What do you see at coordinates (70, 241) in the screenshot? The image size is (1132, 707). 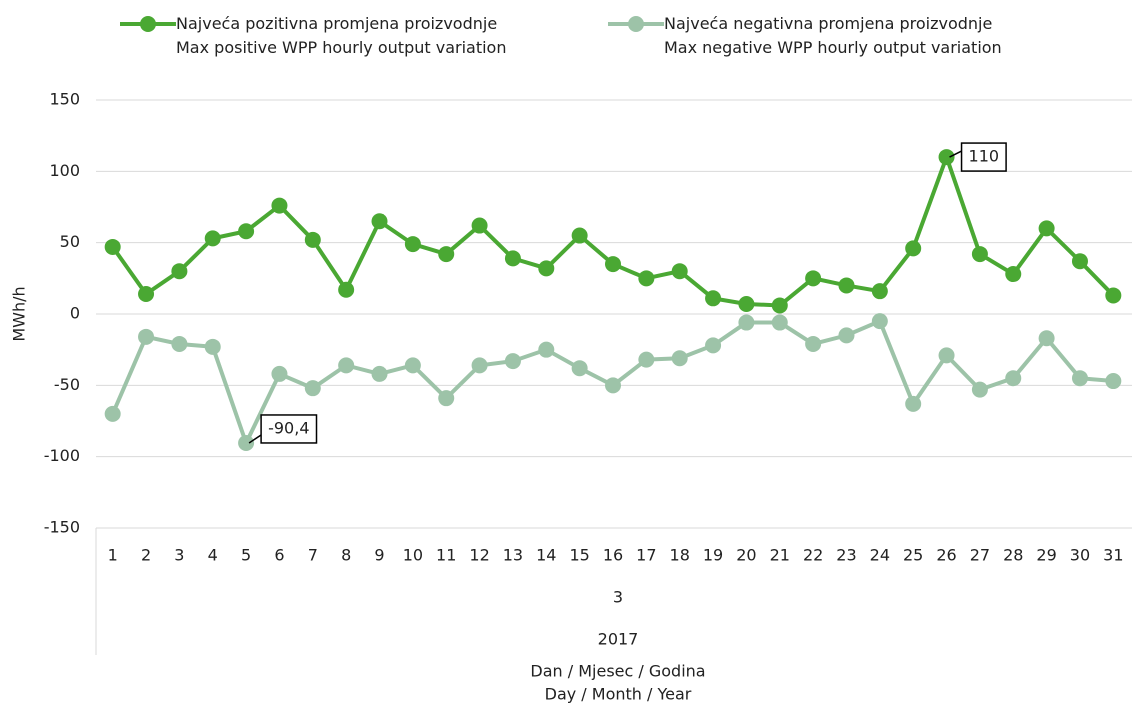 I see `y-tick-label: 50` at bounding box center [70, 241].